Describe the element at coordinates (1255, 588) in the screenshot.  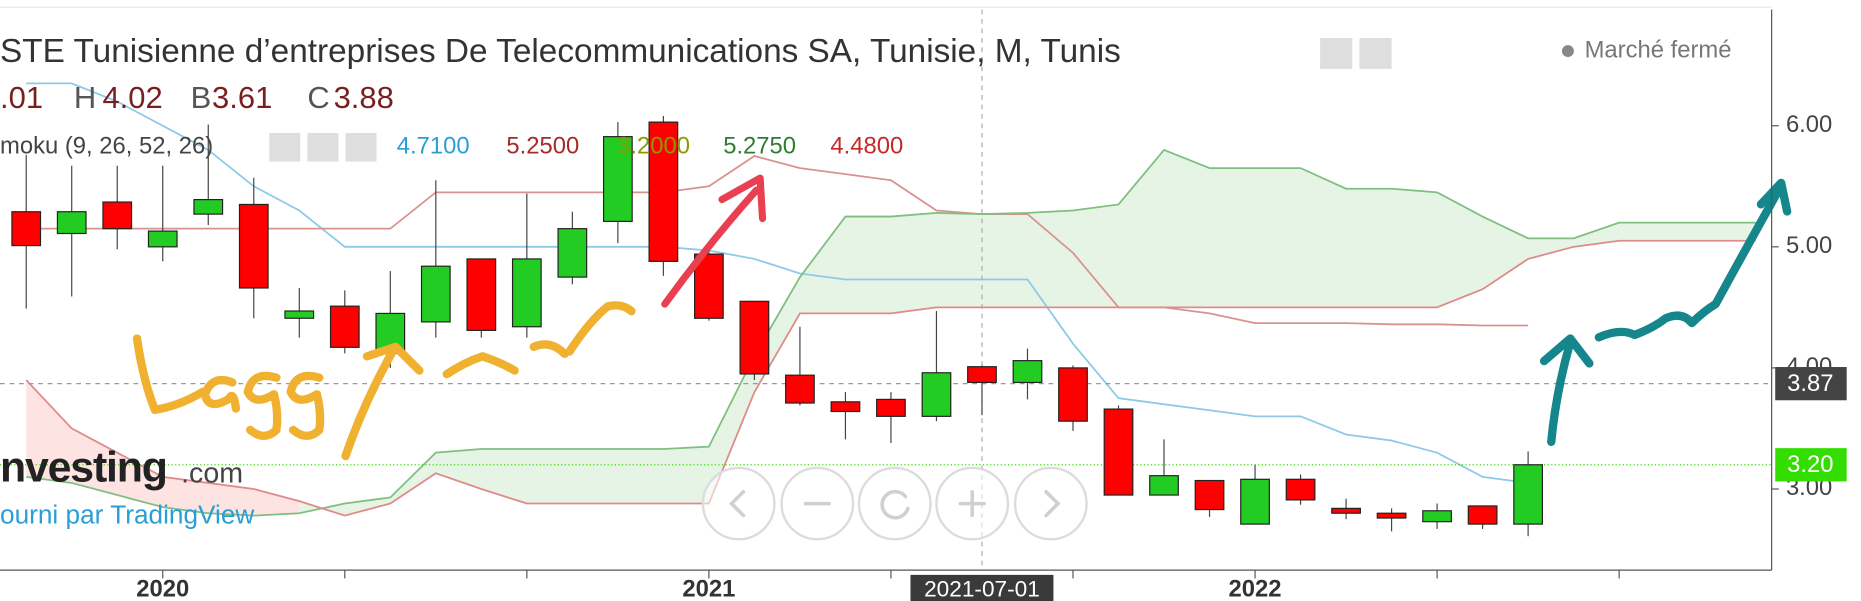
I see `x-tick-label: 2022` at that location.